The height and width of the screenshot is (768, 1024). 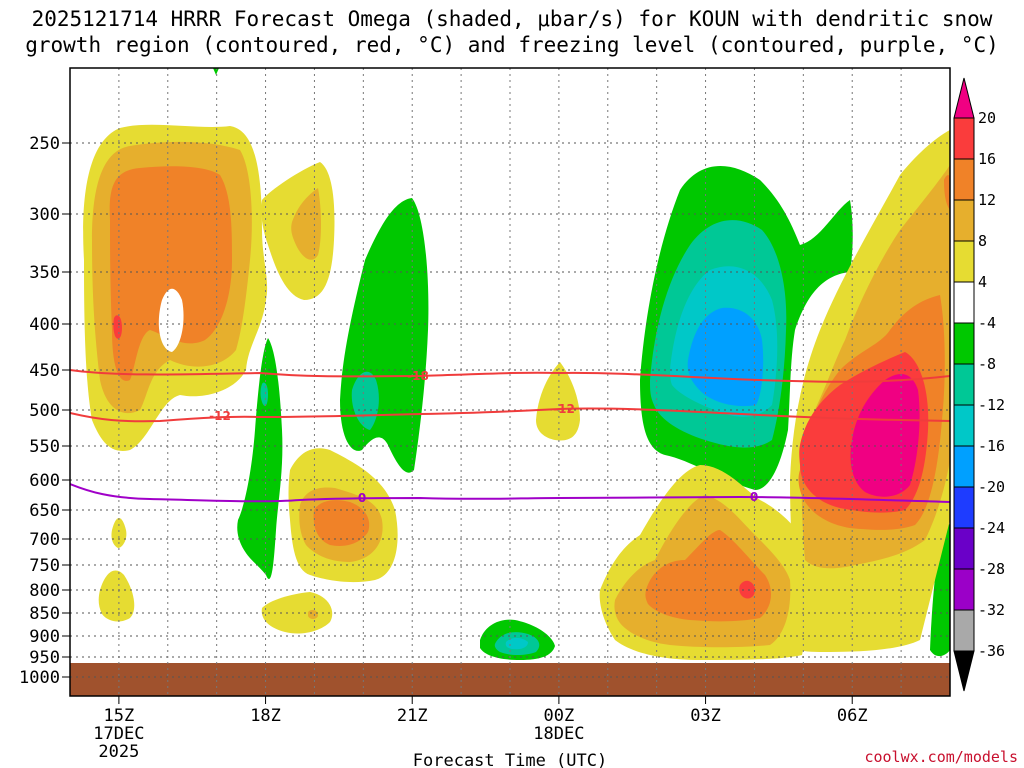 I want to click on colorbar-label: 4, so click(x=982, y=282).